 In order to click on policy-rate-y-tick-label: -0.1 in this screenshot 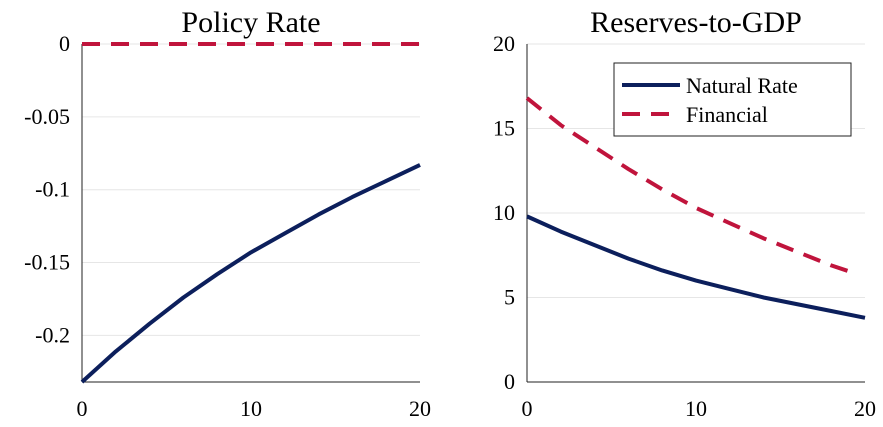, I will do `click(52, 189)`.